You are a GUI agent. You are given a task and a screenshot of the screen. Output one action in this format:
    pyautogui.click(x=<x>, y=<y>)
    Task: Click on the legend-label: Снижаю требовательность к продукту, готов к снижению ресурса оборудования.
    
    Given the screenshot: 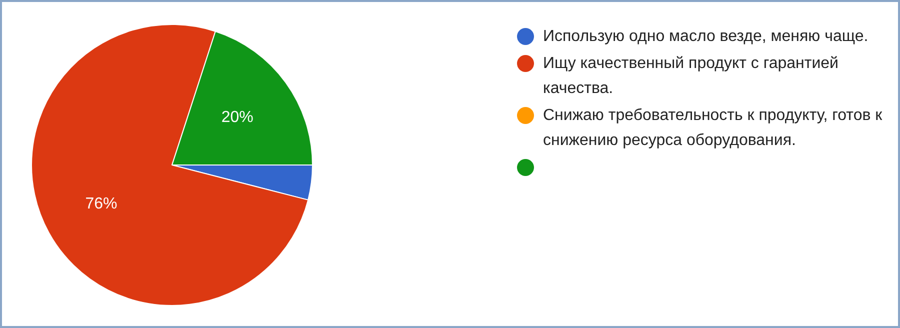 What is the action you would take?
    pyautogui.click(x=713, y=128)
    